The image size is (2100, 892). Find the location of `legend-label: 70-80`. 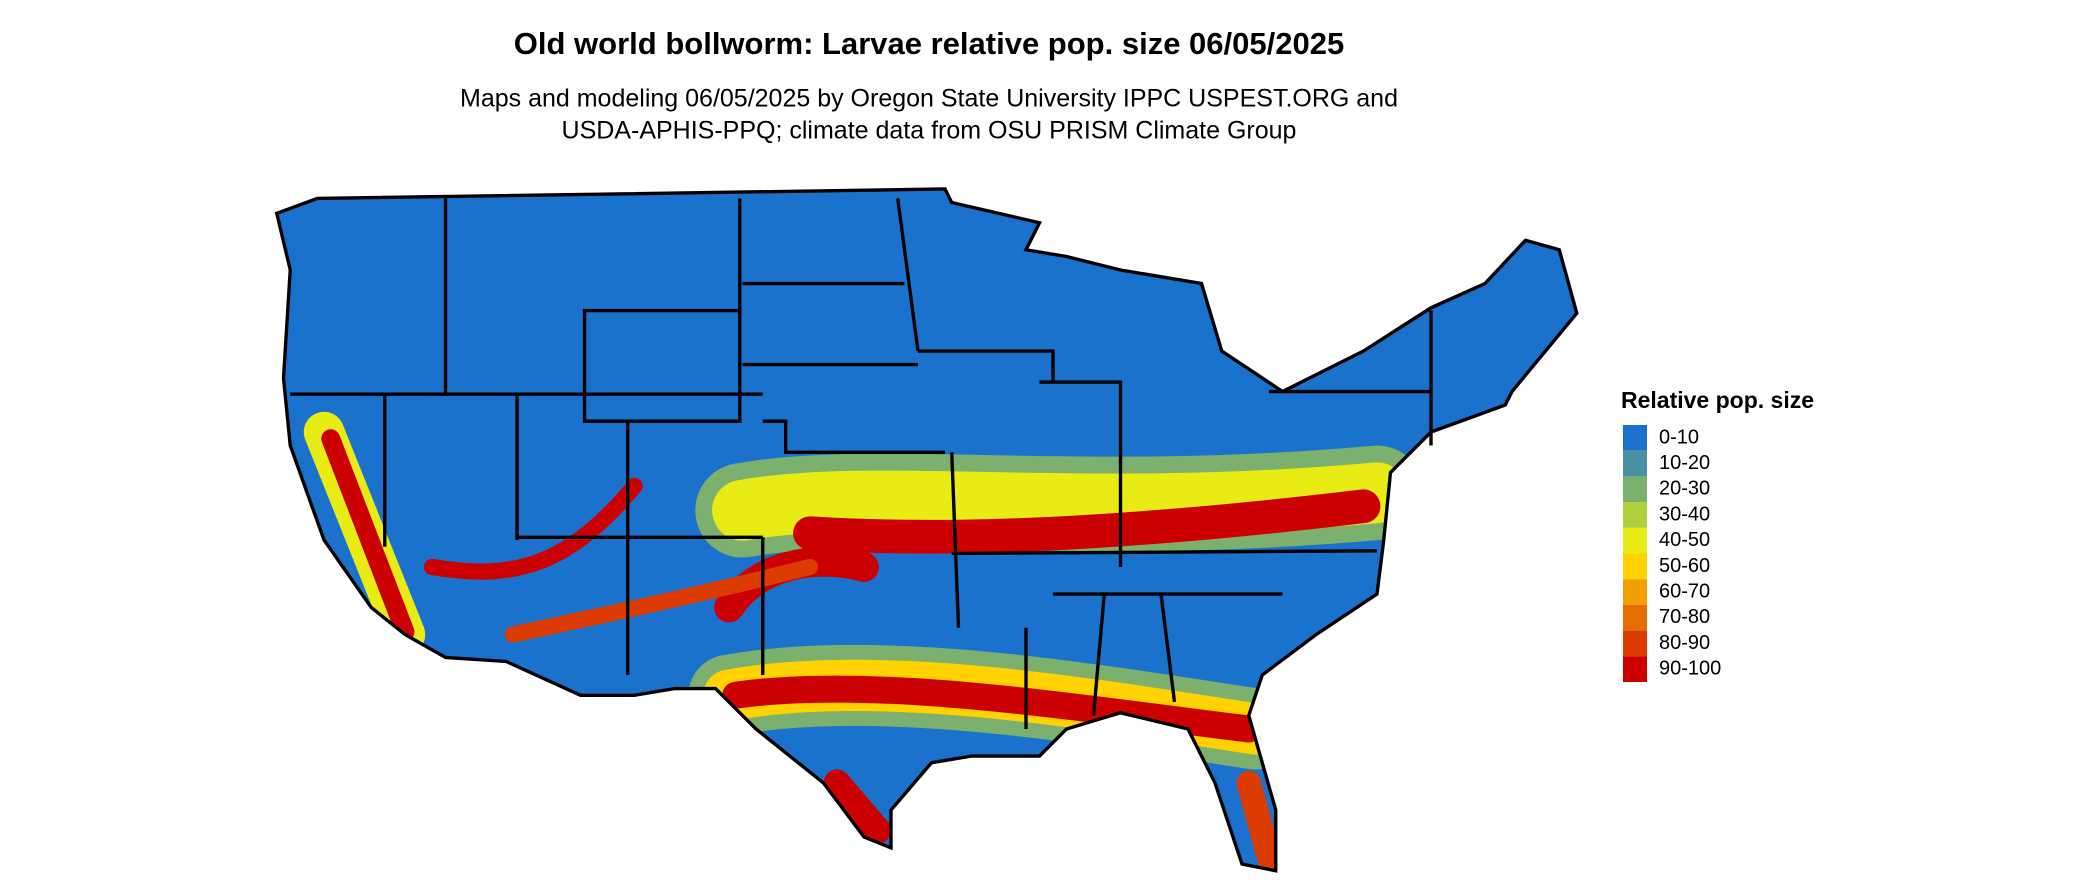

legend-label: 70-80 is located at coordinates (1684, 617).